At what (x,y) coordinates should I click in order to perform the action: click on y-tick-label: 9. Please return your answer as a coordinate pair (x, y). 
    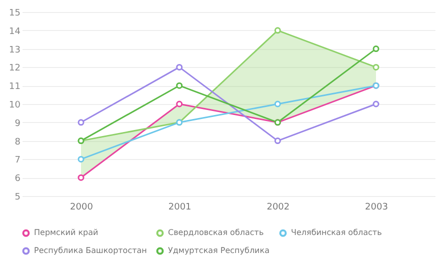
    Looking at the image, I should click on (17, 123).